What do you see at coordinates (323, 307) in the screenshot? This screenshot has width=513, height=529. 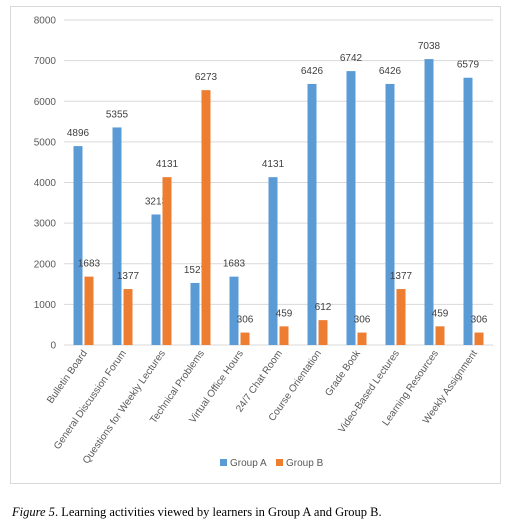 I see `data-label-group-b: 612` at bounding box center [323, 307].